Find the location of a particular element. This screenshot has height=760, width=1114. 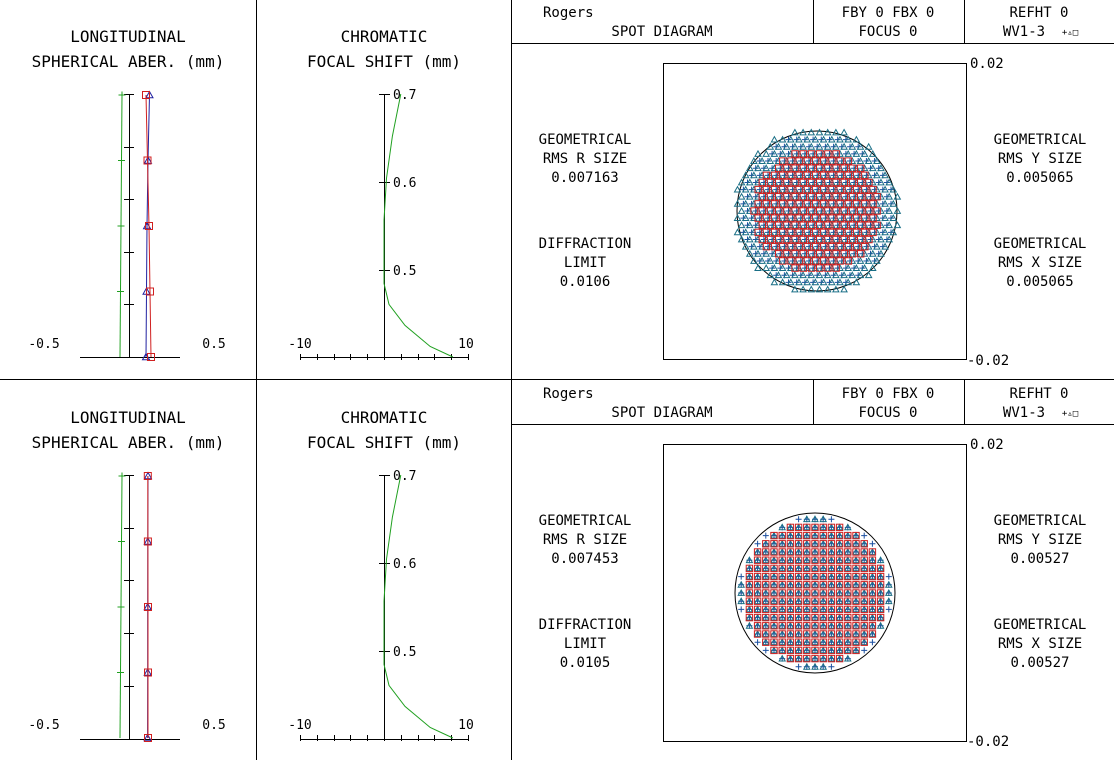

rms-y-line1: GEOMETRICAL is located at coordinates (1040, 140).